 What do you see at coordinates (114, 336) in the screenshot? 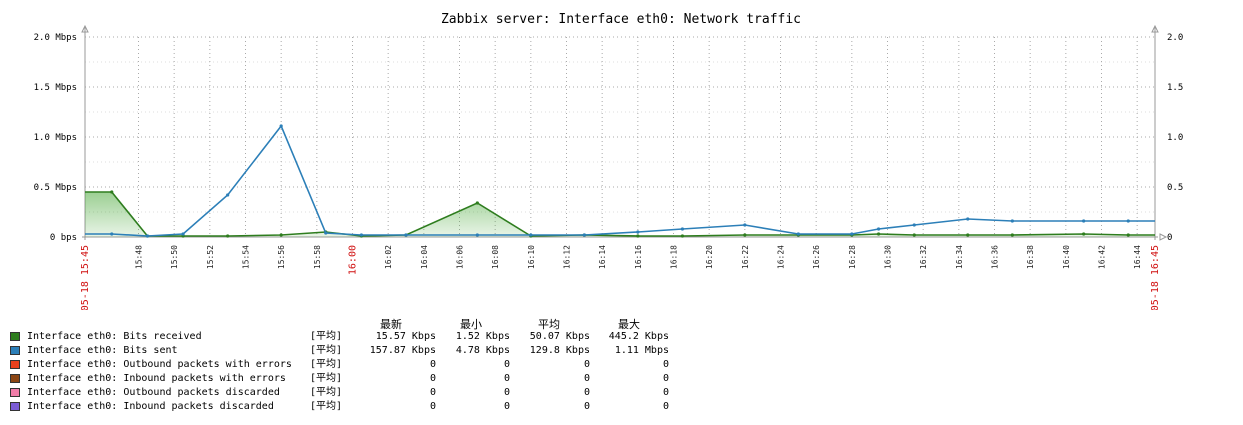
I see `legend-item-name: Interface eth0: Bits received` at bounding box center [114, 336].